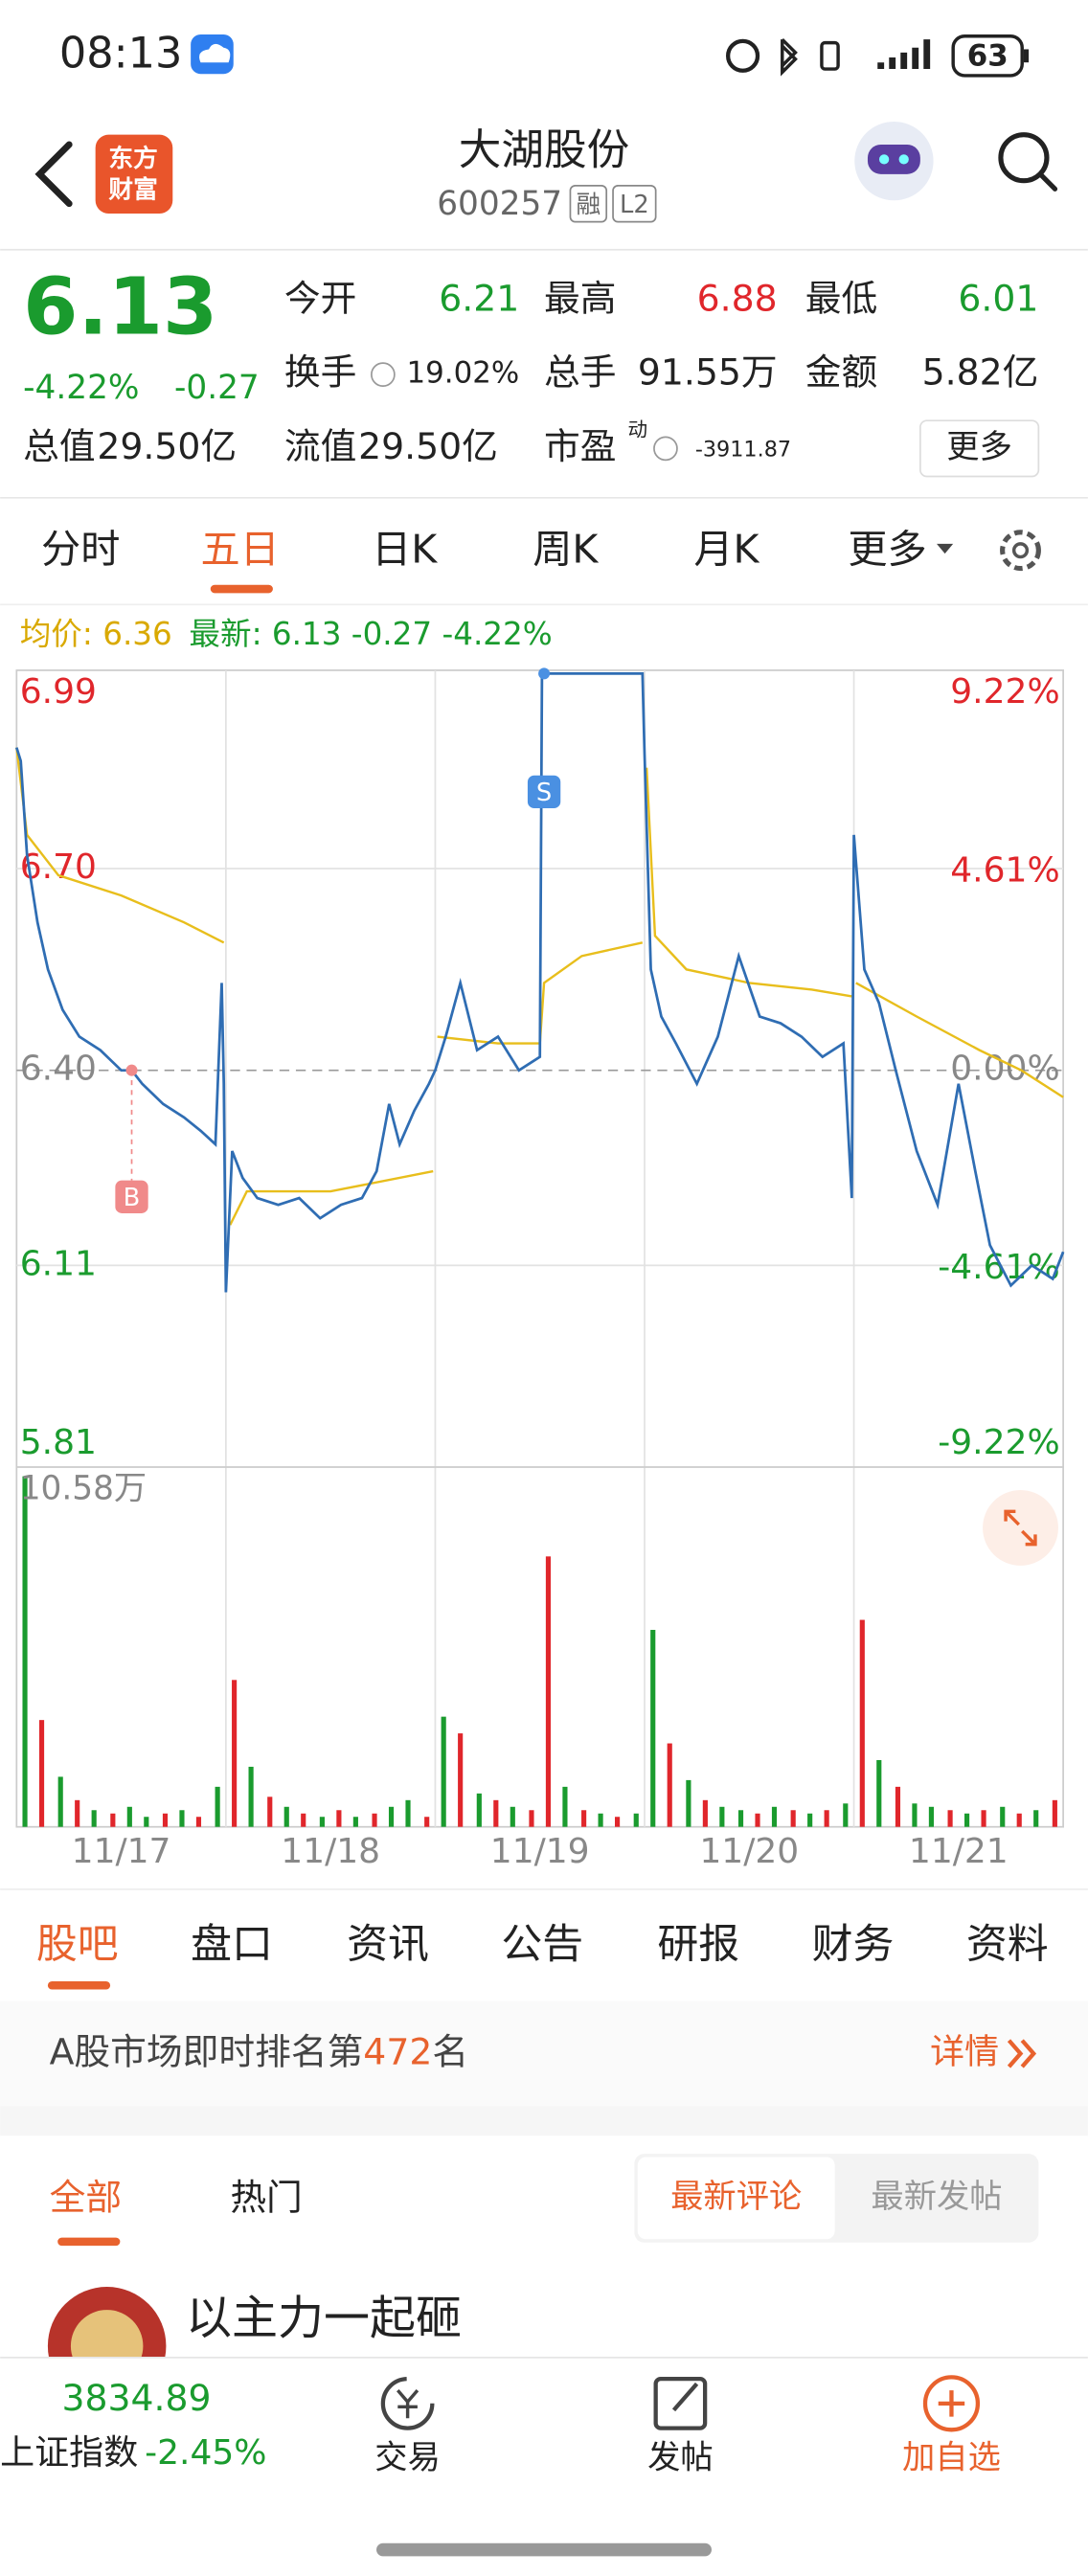 Image resolution: width=1088 pixels, height=2576 pixels. What do you see at coordinates (324, 2318) in the screenshot?
I see `post-author: 以主力一起砸` at bounding box center [324, 2318].